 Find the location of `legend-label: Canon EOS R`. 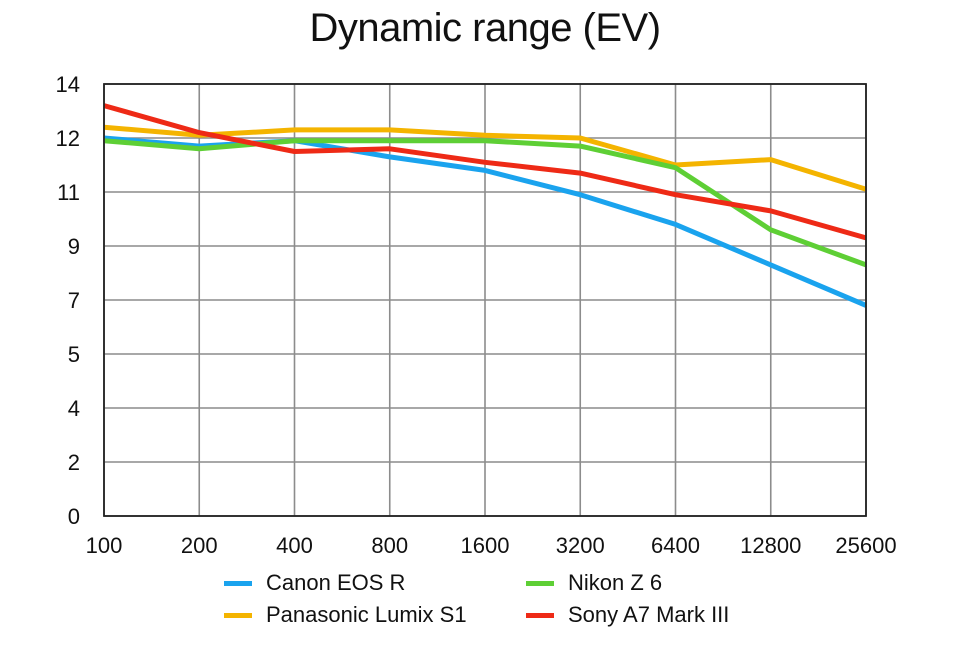

legend-label: Canon EOS R is located at coordinates (336, 582).